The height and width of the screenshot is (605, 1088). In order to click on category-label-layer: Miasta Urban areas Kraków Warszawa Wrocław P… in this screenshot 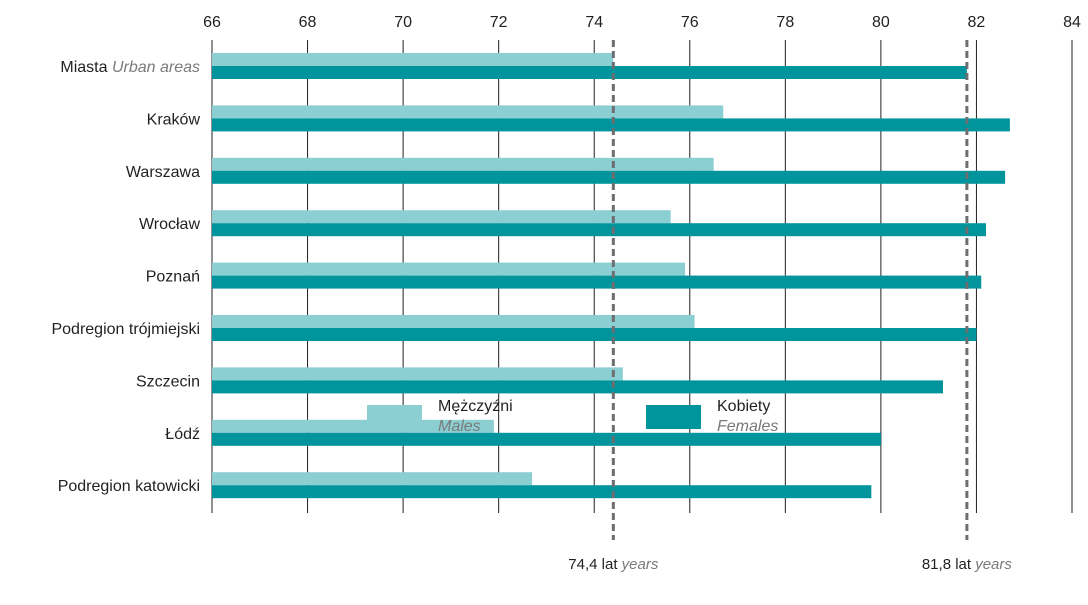, I will do `click(125, 277)`.